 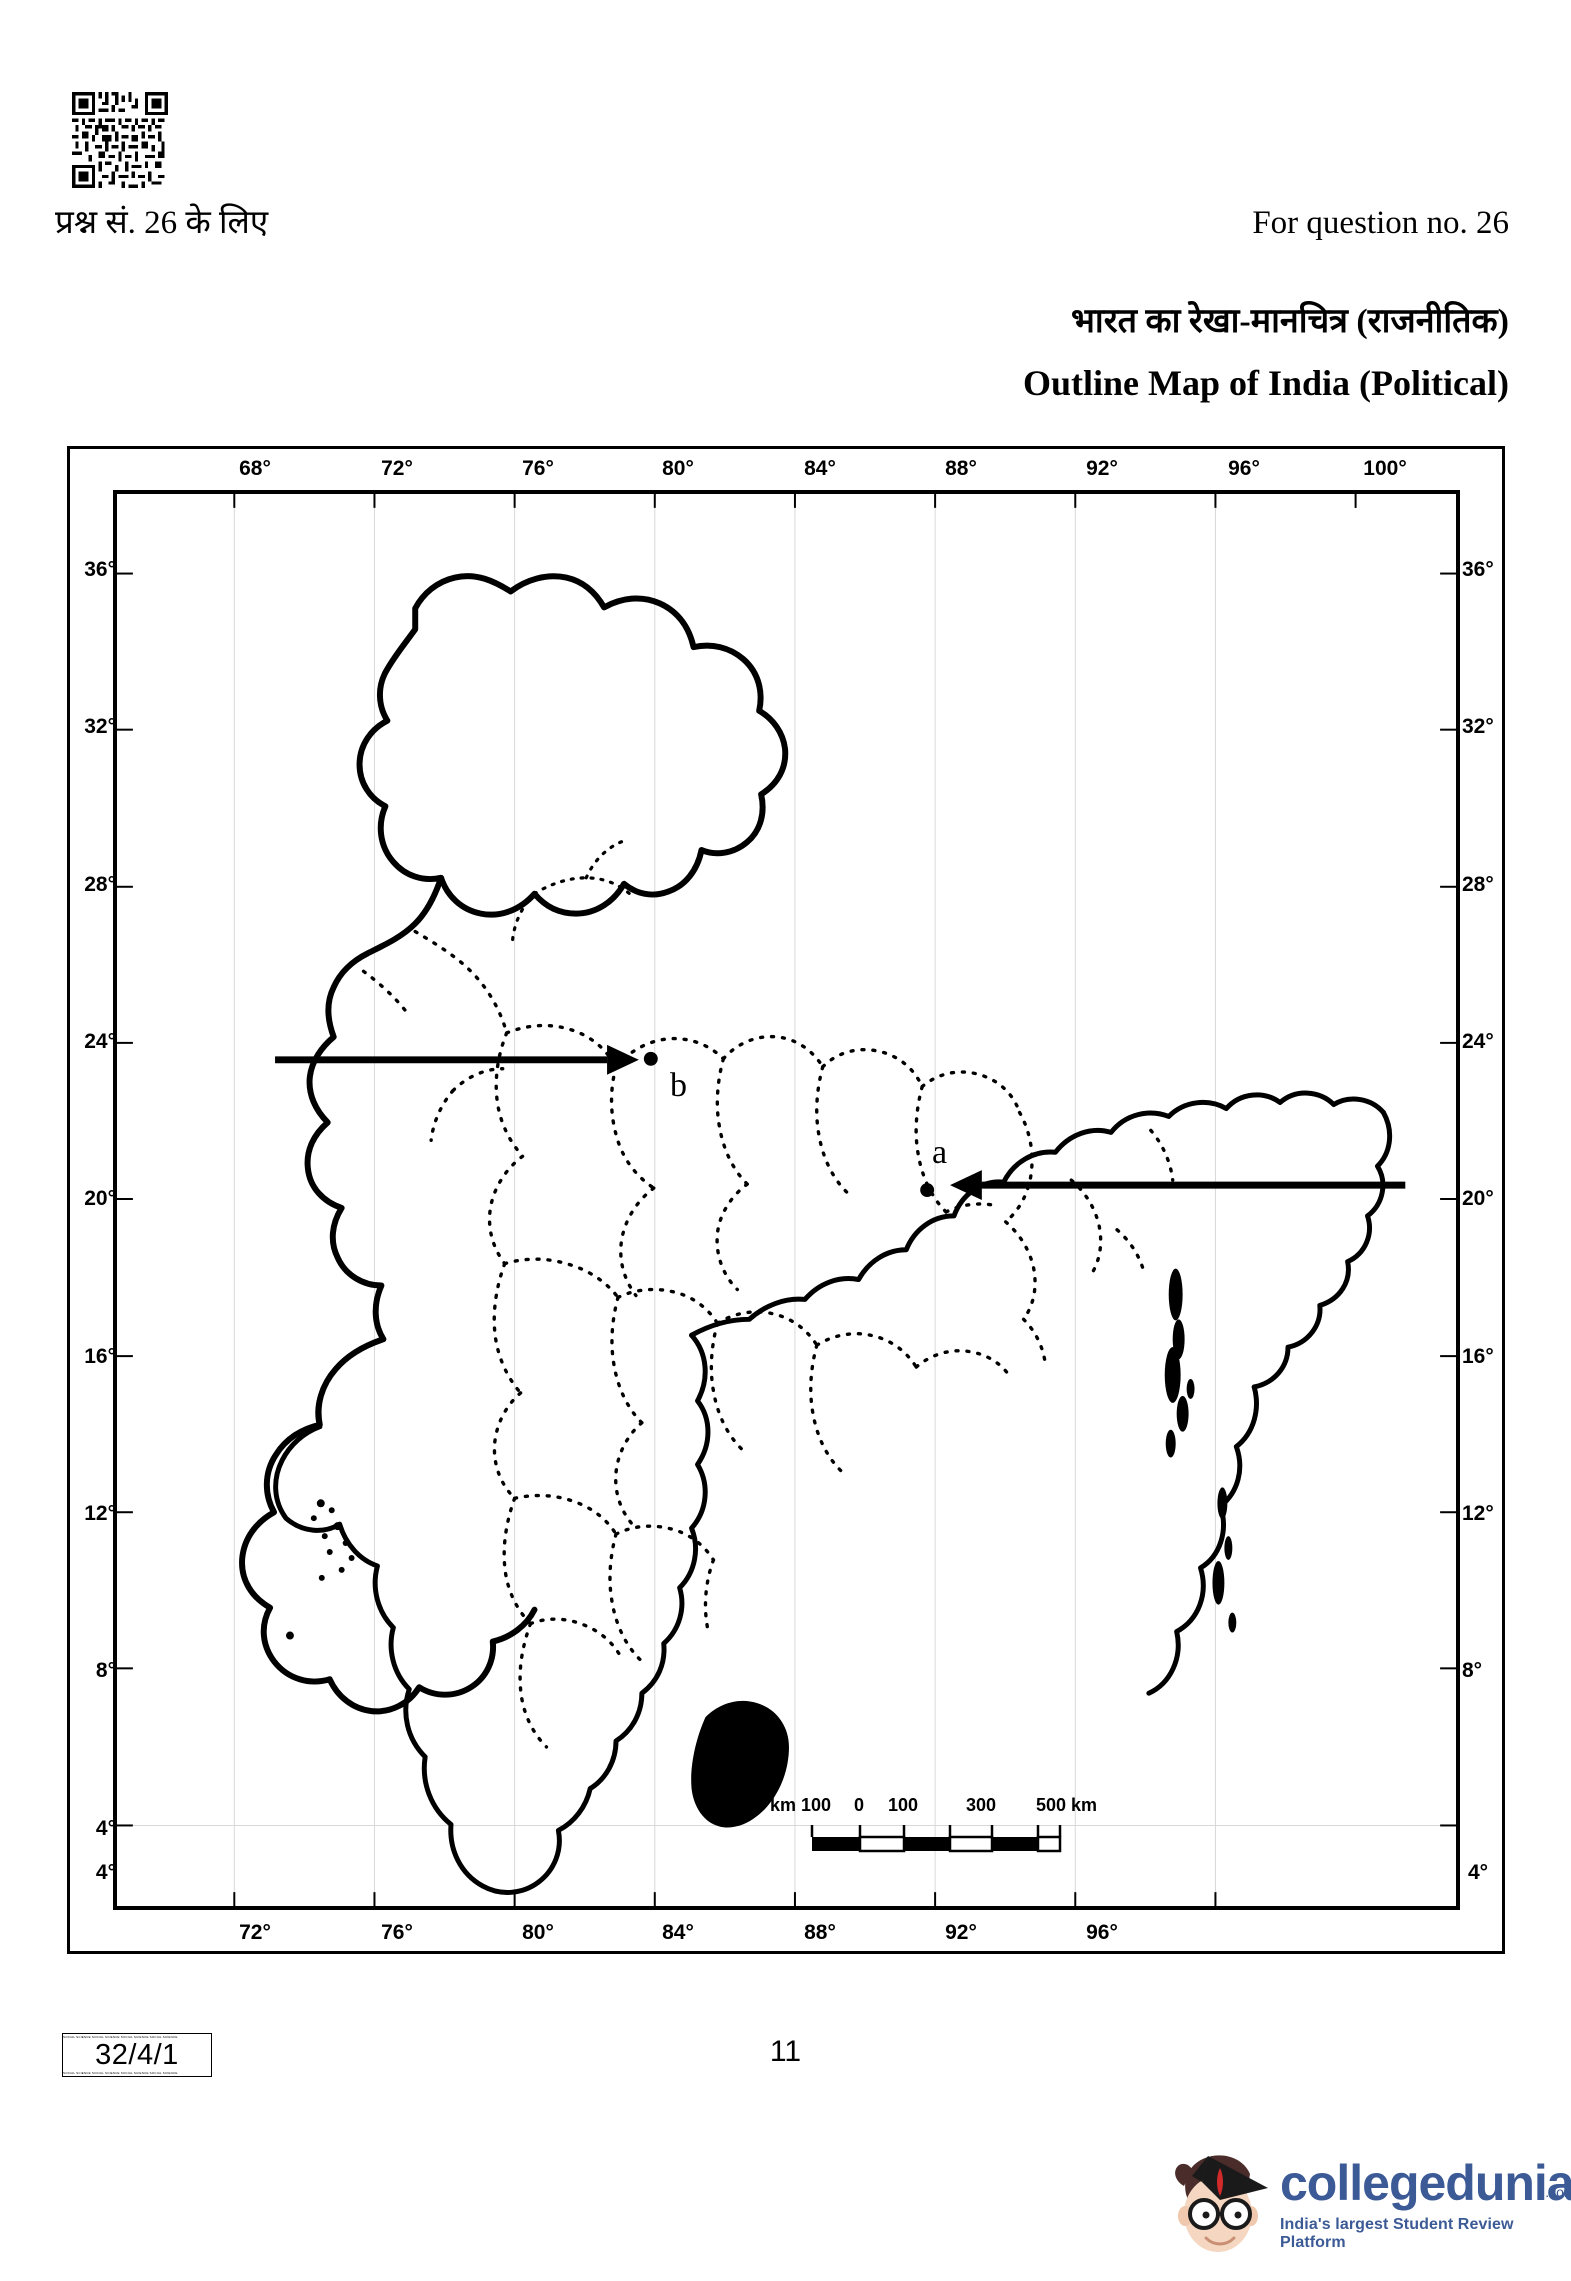 What do you see at coordinates (927, 1190) in the screenshot?
I see `marker-a-dot` at bounding box center [927, 1190].